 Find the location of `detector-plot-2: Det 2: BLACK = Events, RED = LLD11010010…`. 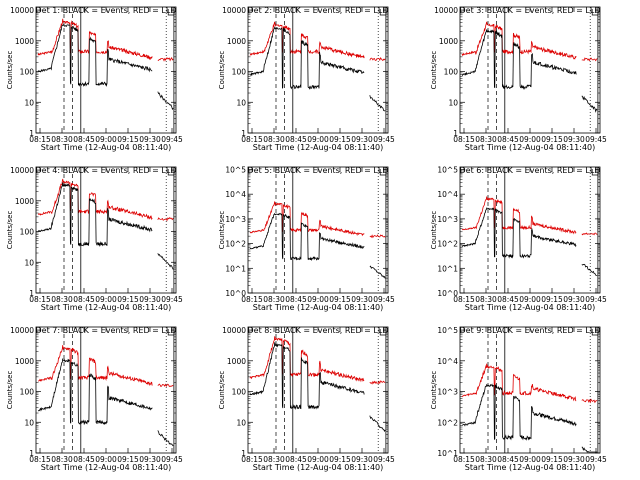

detector-plot-2: Det 2: BLACK = Events, RED = LLD11010010… is located at coordinates (306, 79).